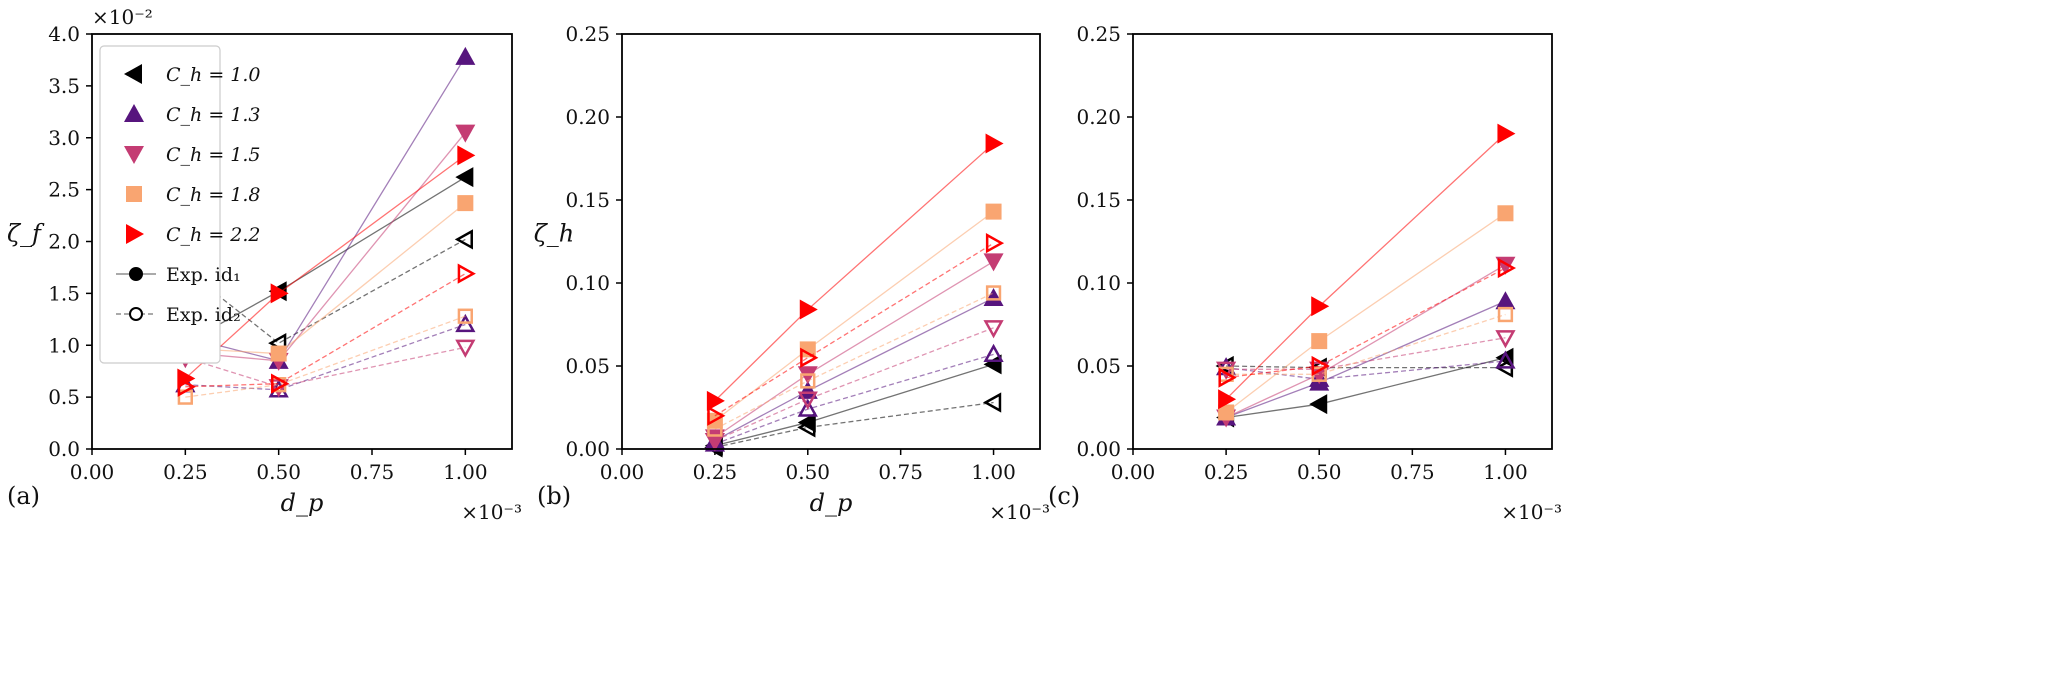  What do you see at coordinates (1342, 241) in the screenshot?
I see `axes-frame` at bounding box center [1342, 241].